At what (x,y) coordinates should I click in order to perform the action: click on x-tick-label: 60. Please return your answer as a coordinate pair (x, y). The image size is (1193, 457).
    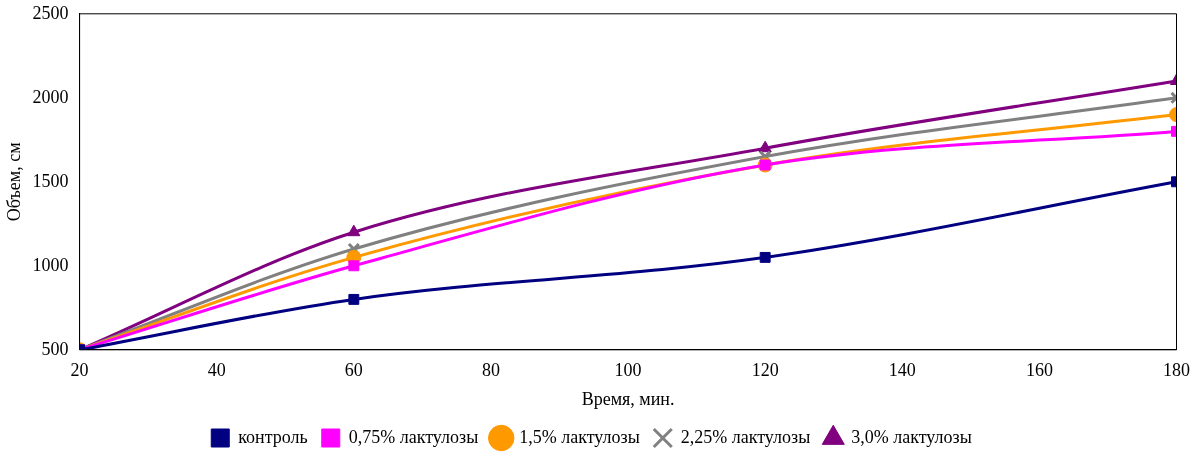
    Looking at the image, I should click on (353, 370).